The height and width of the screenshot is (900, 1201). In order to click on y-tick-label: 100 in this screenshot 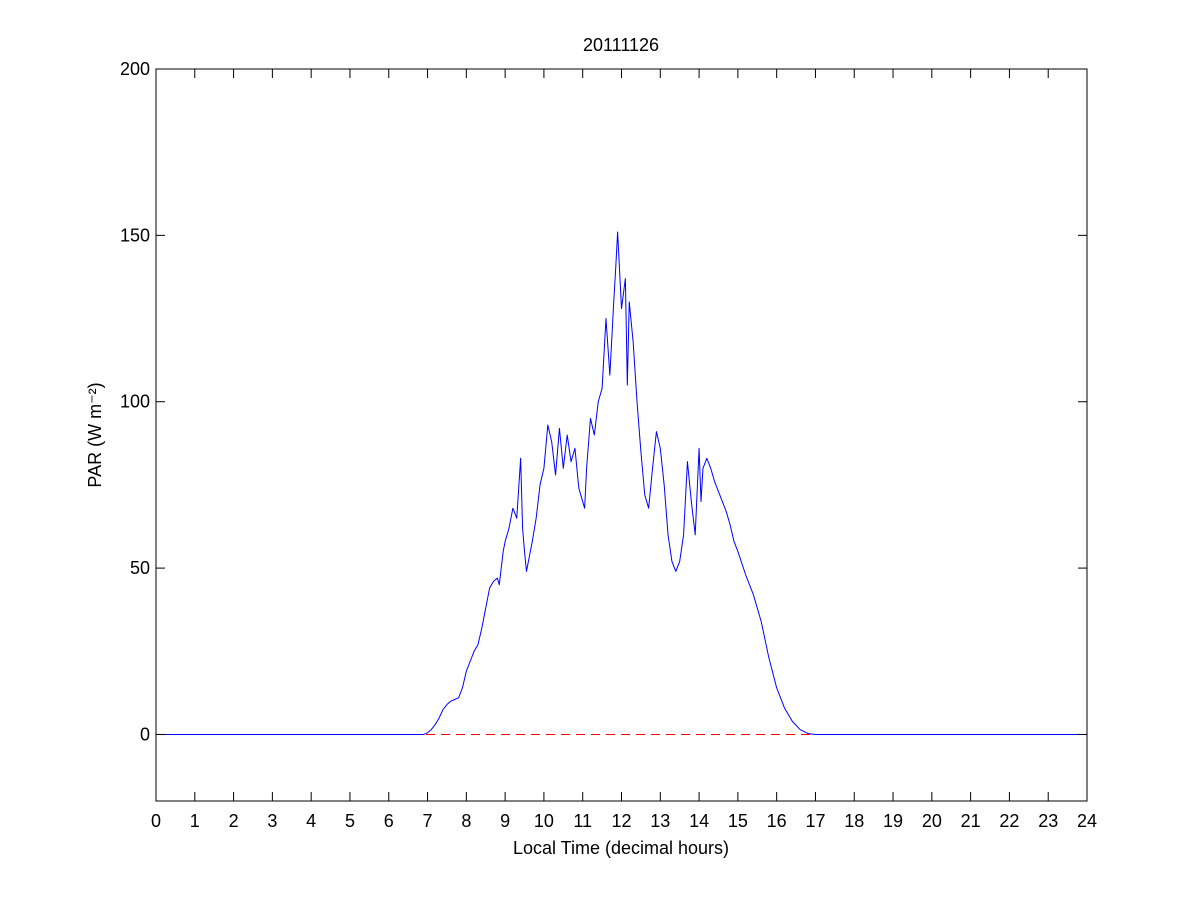, I will do `click(135, 402)`.